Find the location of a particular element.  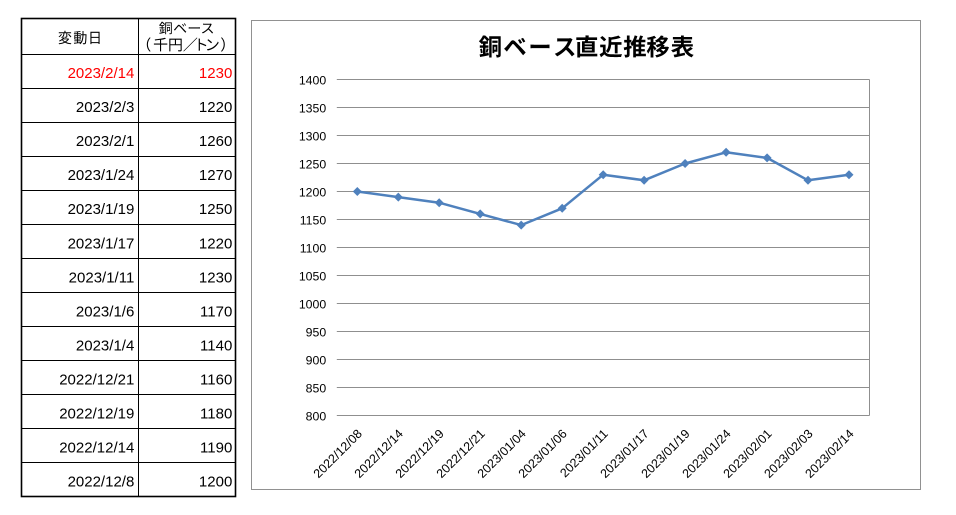

svg-text: 2023/1/24 is located at coordinates (101, 175).